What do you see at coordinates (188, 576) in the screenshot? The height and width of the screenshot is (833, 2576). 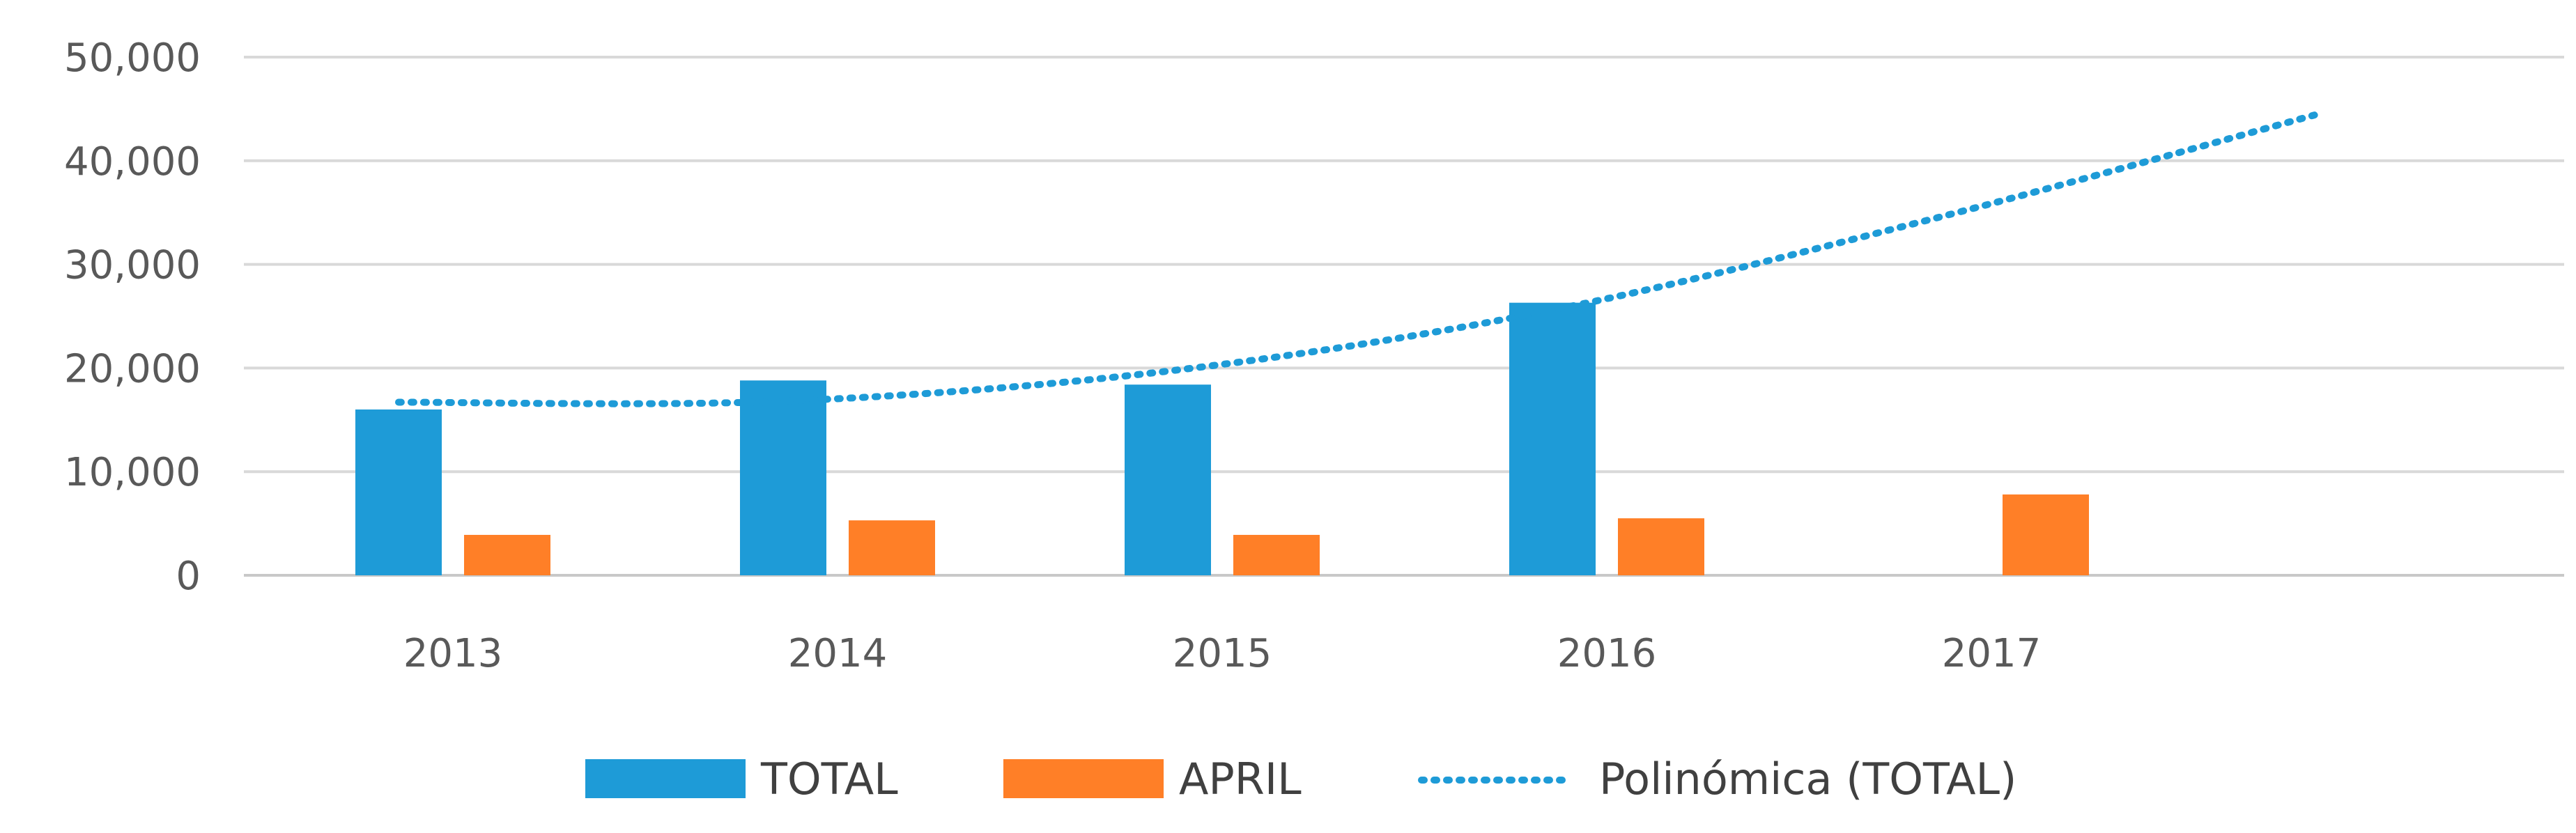 I see `y-tick-label: 0` at bounding box center [188, 576].